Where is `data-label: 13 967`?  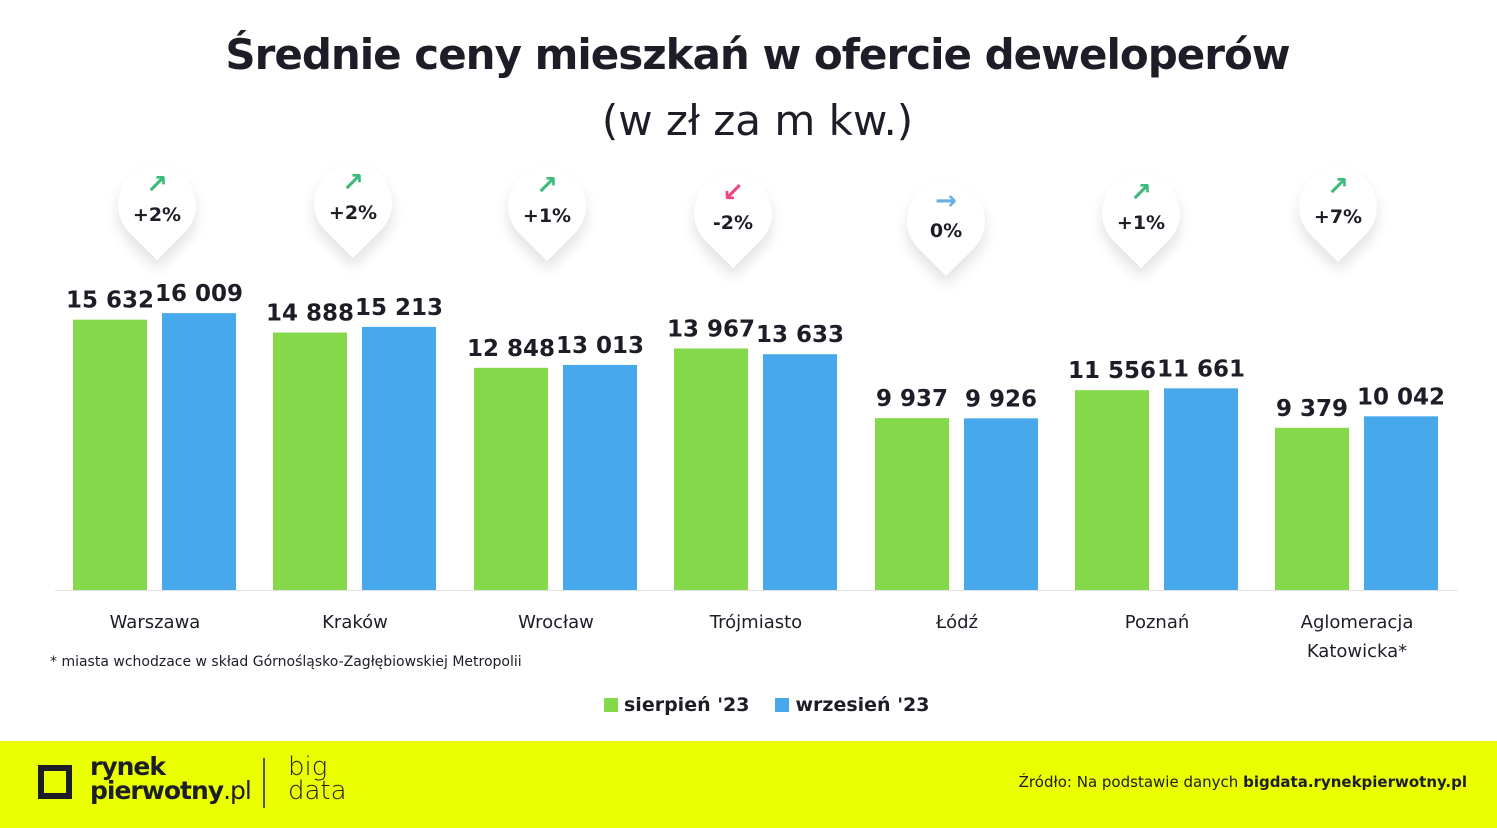 data-label: 13 967 is located at coordinates (711, 329).